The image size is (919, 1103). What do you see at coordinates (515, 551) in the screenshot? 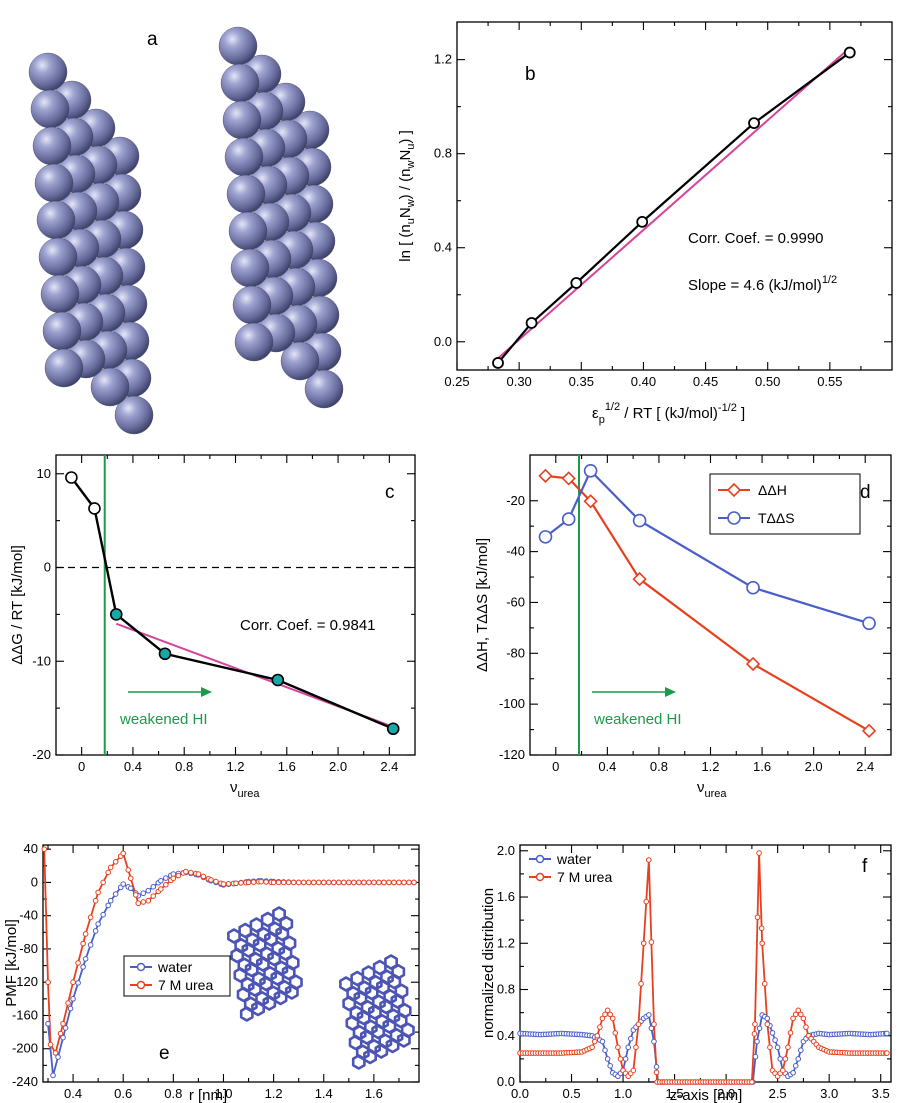
I see `d-ytick-label: -40` at bounding box center [515, 551].